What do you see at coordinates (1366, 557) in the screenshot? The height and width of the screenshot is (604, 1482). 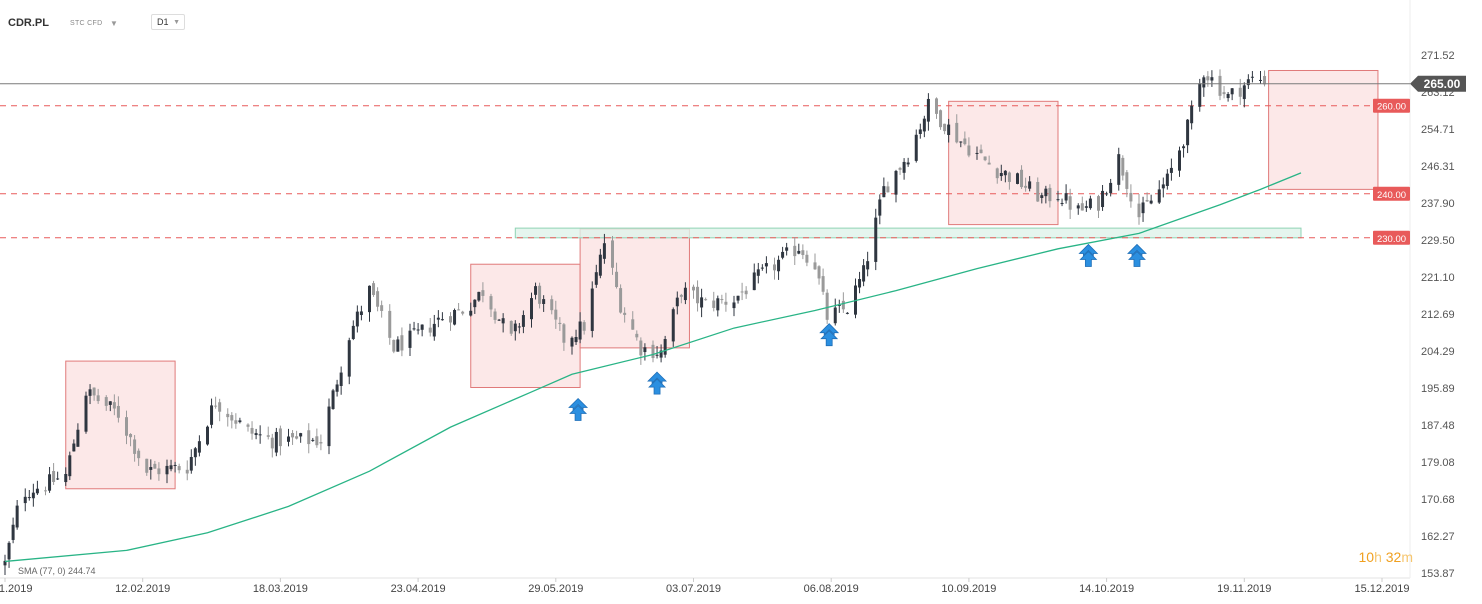 I see `timer-hours: 10` at bounding box center [1366, 557].